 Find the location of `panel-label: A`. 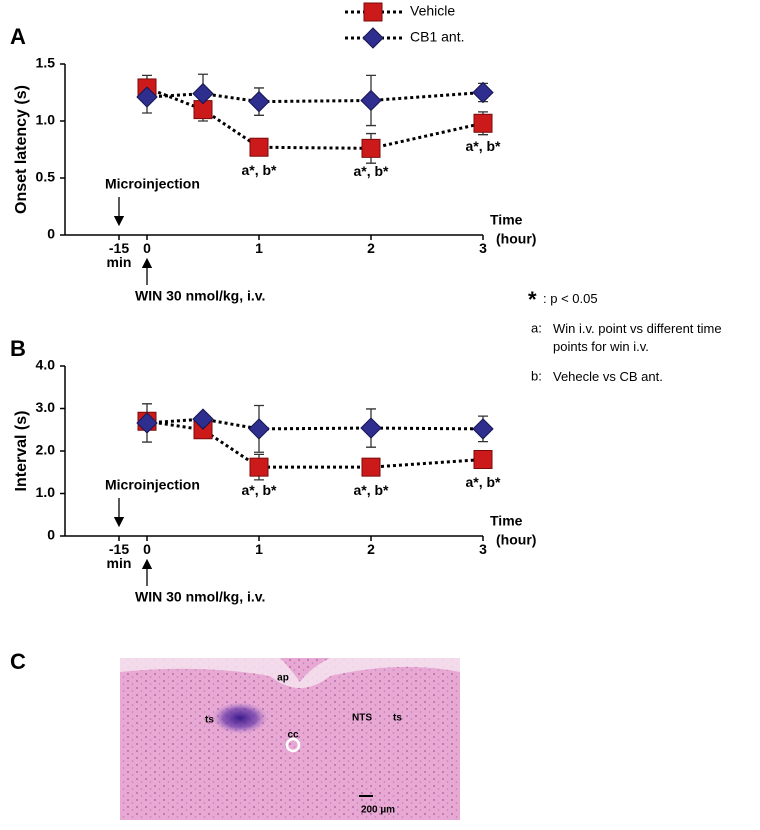

panel-label: A is located at coordinates (18, 36).